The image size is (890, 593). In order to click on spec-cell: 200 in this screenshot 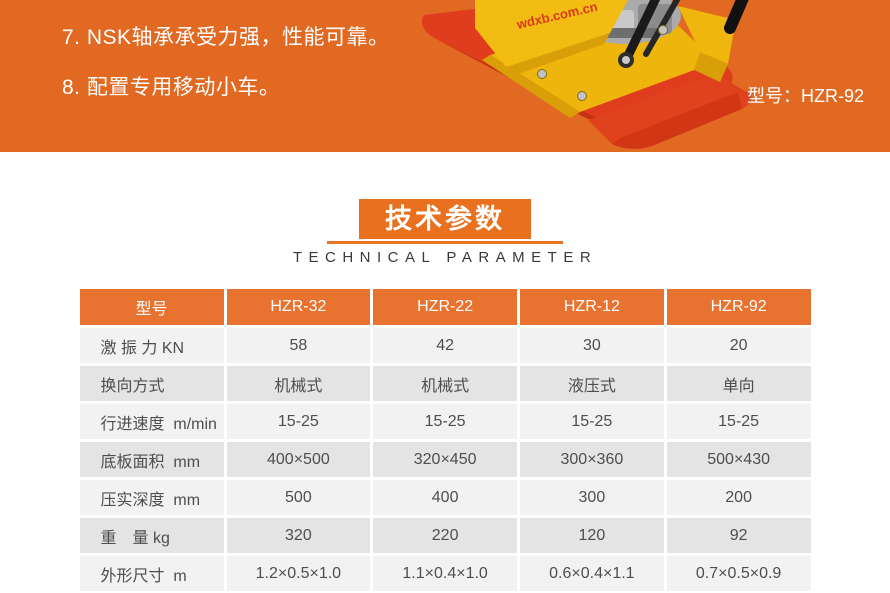, I will do `click(738, 497)`.